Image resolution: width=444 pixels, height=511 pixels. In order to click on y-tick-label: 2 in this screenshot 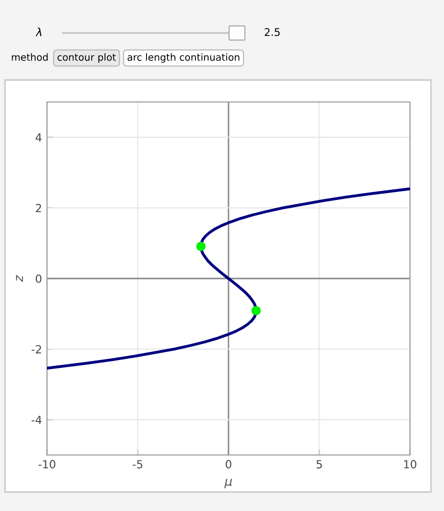, I will do `click(39, 208)`.